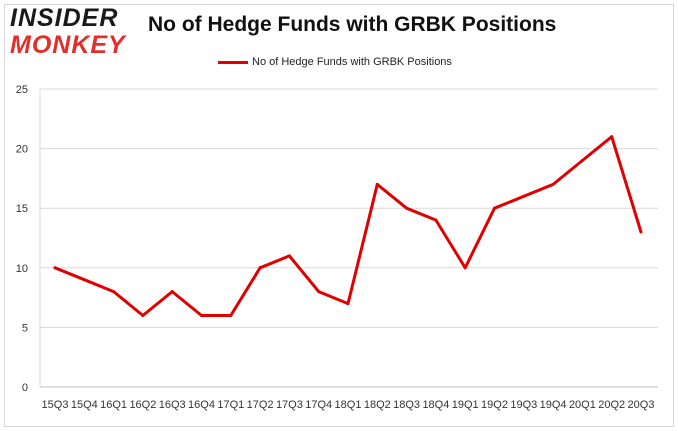 This screenshot has height=431, width=678. Describe the element at coordinates (233, 62) in the screenshot. I see `legend-swatch` at that location.